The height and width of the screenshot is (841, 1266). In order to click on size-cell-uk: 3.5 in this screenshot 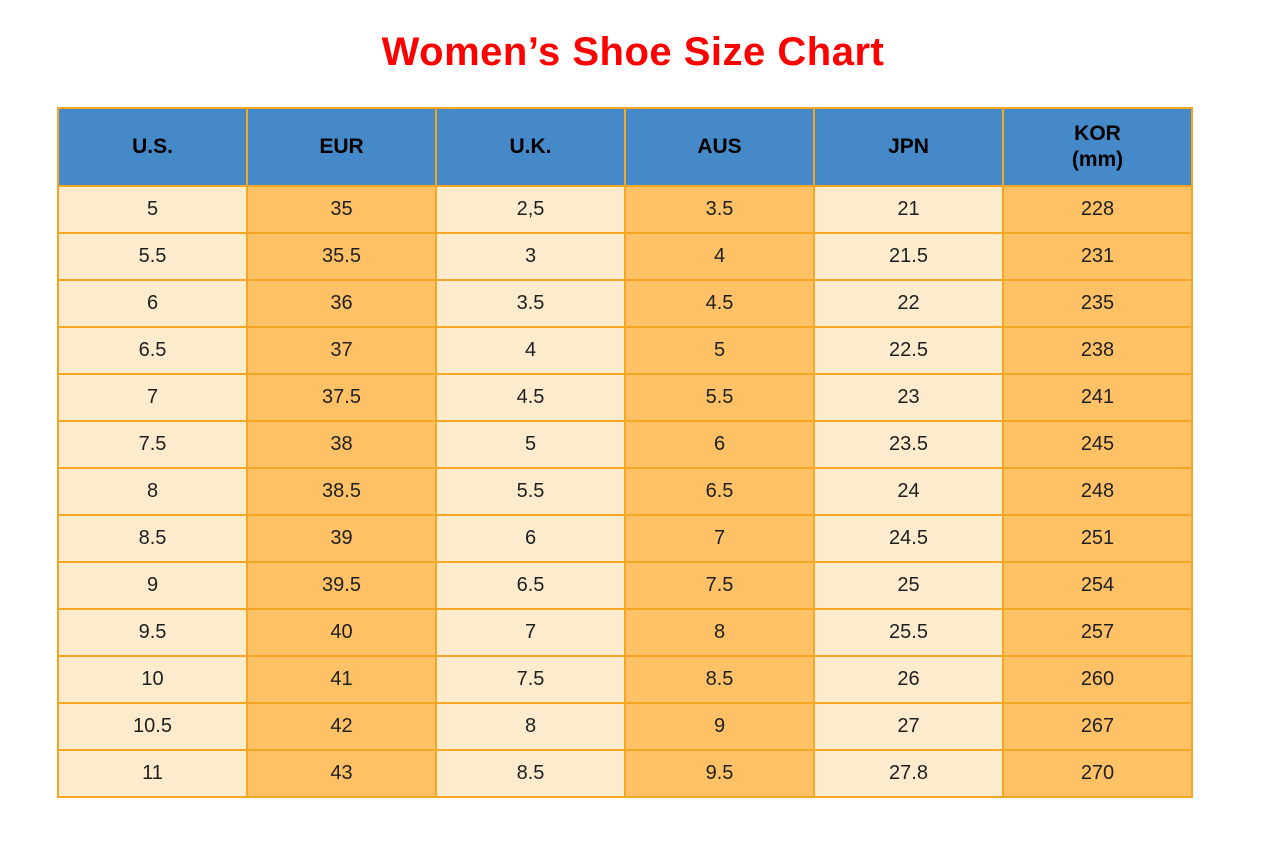, I will do `click(530, 303)`.